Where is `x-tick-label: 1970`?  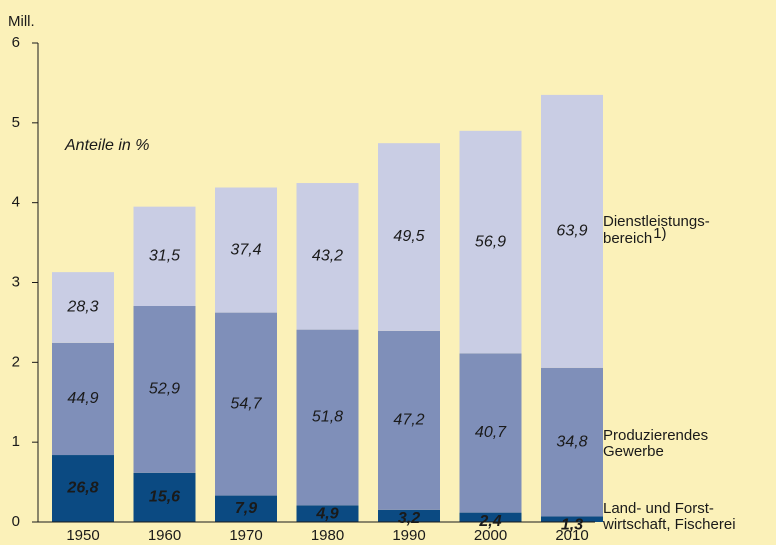 x-tick-label: 1970 is located at coordinates (245, 535).